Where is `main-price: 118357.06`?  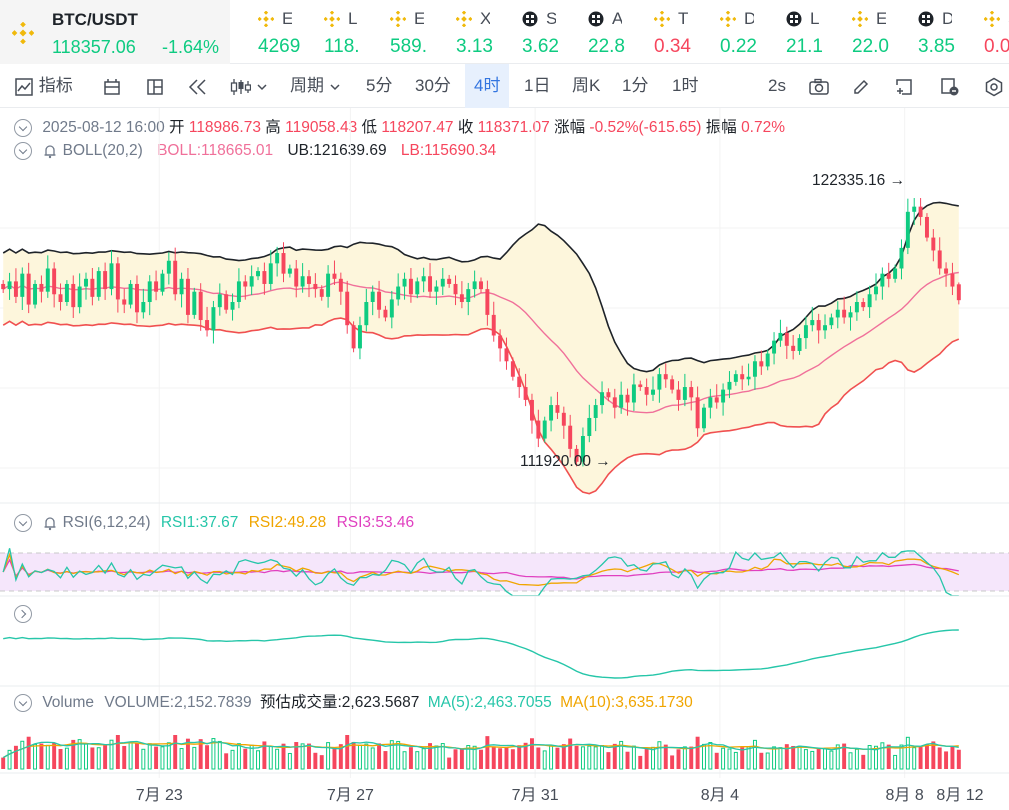 main-price: 118357.06 is located at coordinates (94, 47).